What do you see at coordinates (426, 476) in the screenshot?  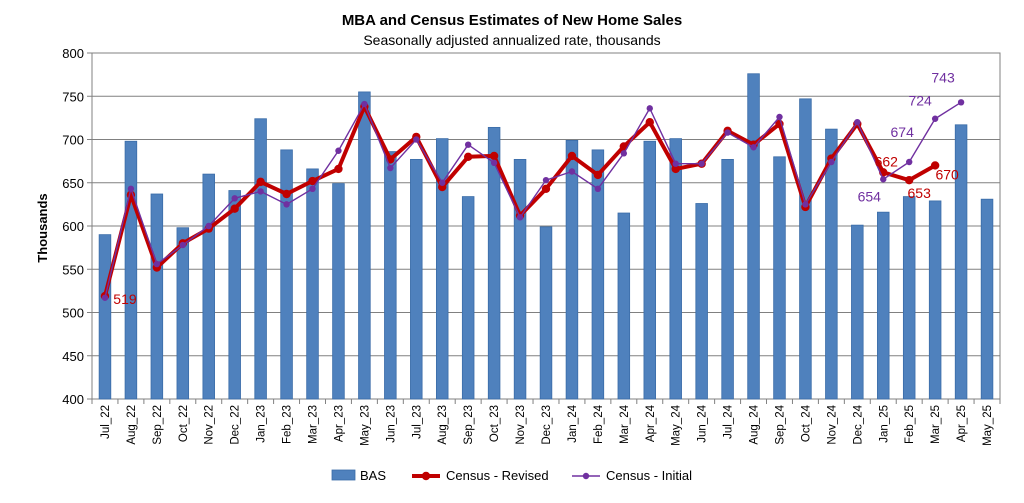 I see `legend-marker` at bounding box center [426, 476].